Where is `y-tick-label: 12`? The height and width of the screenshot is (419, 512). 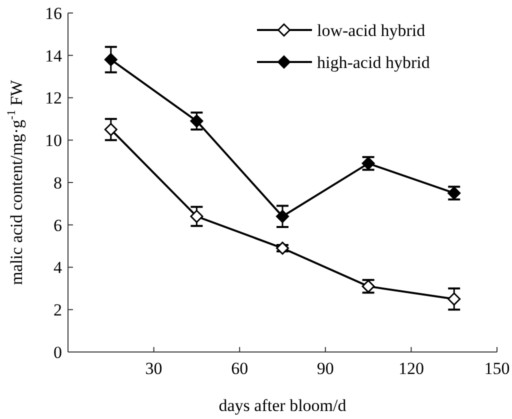 y-tick-label: 12 is located at coordinates (53, 98).